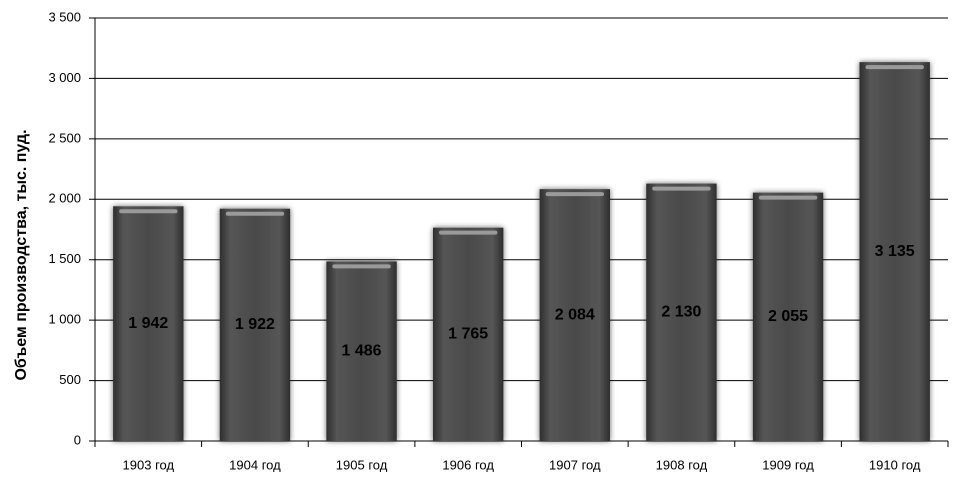 The height and width of the screenshot is (486, 970). Describe the element at coordinates (362, 464) in the screenshot. I see `x-tick-label: 1905 год` at that location.